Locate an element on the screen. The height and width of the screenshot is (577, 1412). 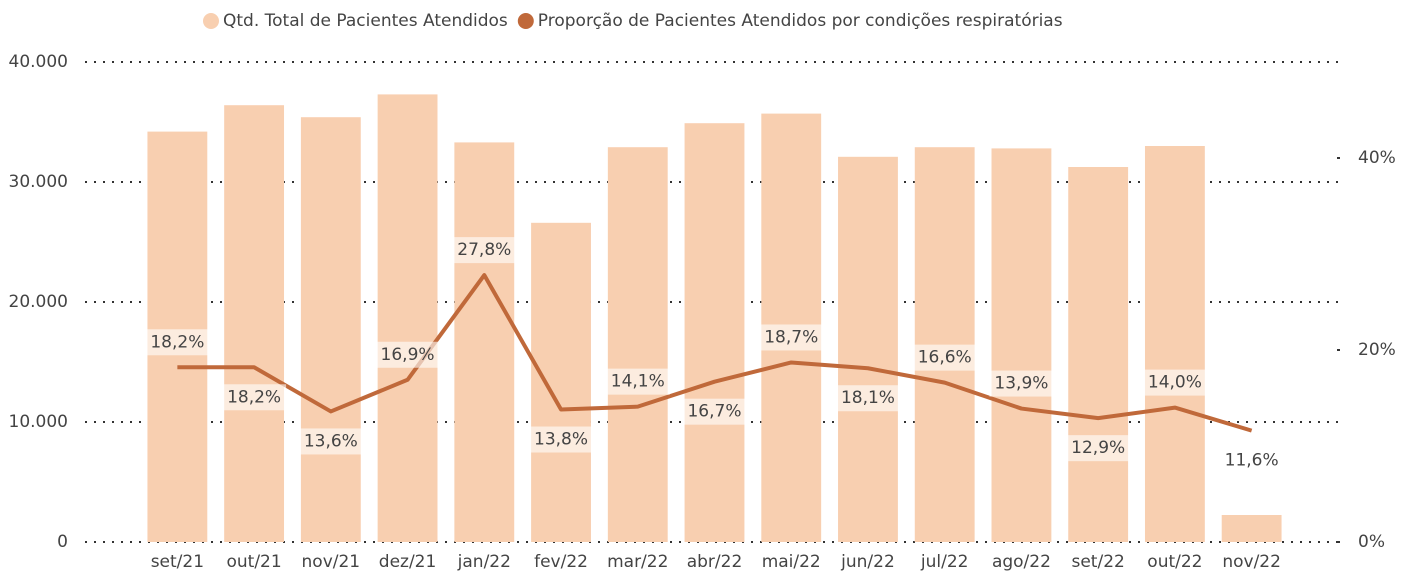
data-label: 14,0% is located at coordinates (1175, 383).